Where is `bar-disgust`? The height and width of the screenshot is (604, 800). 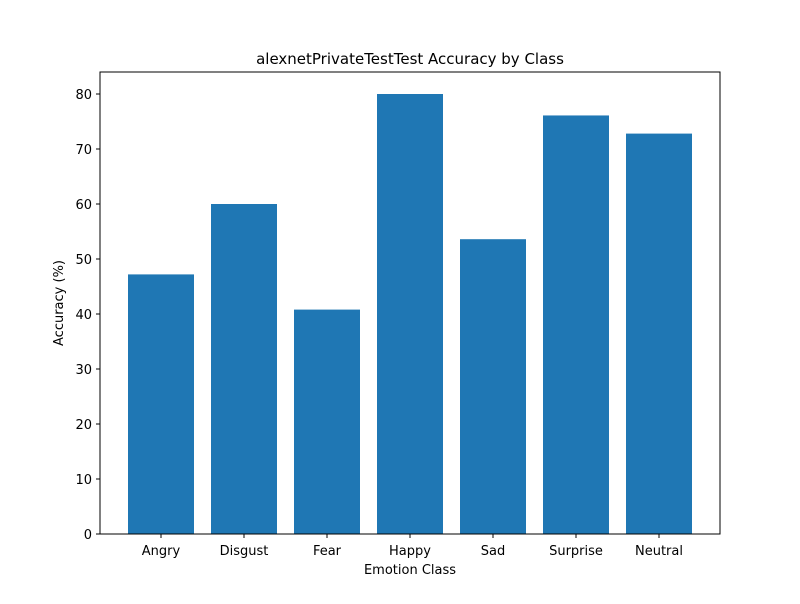
bar-disgust is located at coordinates (244, 369).